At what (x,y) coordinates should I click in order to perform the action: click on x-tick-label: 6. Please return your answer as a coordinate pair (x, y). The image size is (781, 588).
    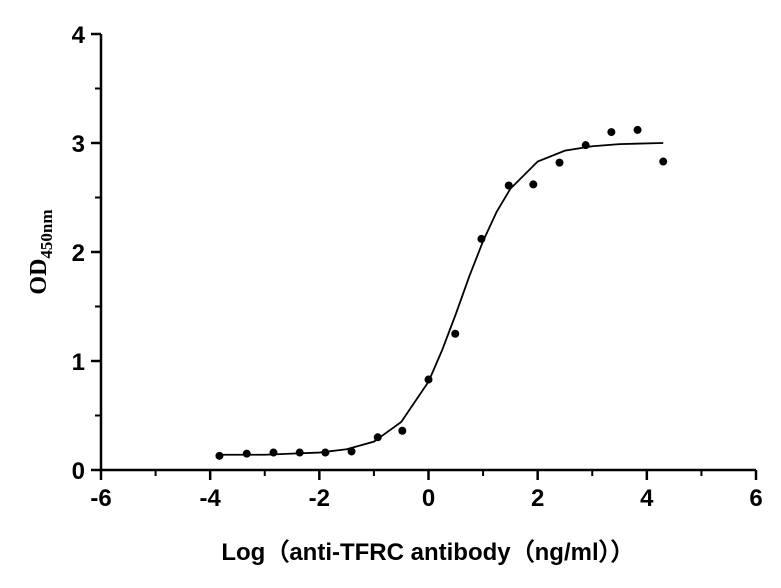
    Looking at the image, I should click on (755, 498).